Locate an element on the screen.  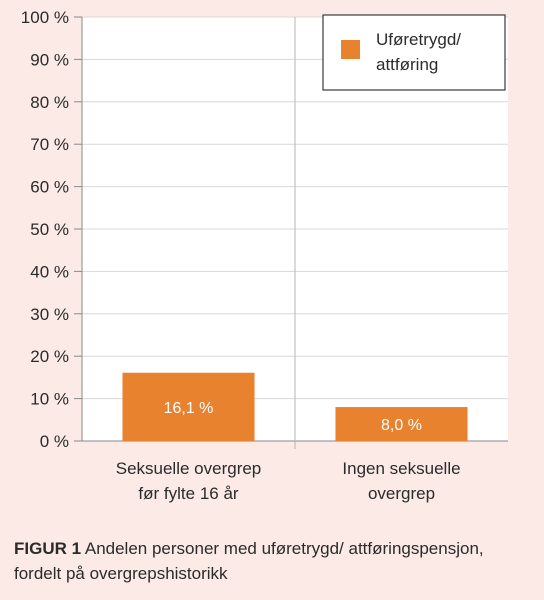
figure-label: FIGUR 1 is located at coordinates (48, 548).